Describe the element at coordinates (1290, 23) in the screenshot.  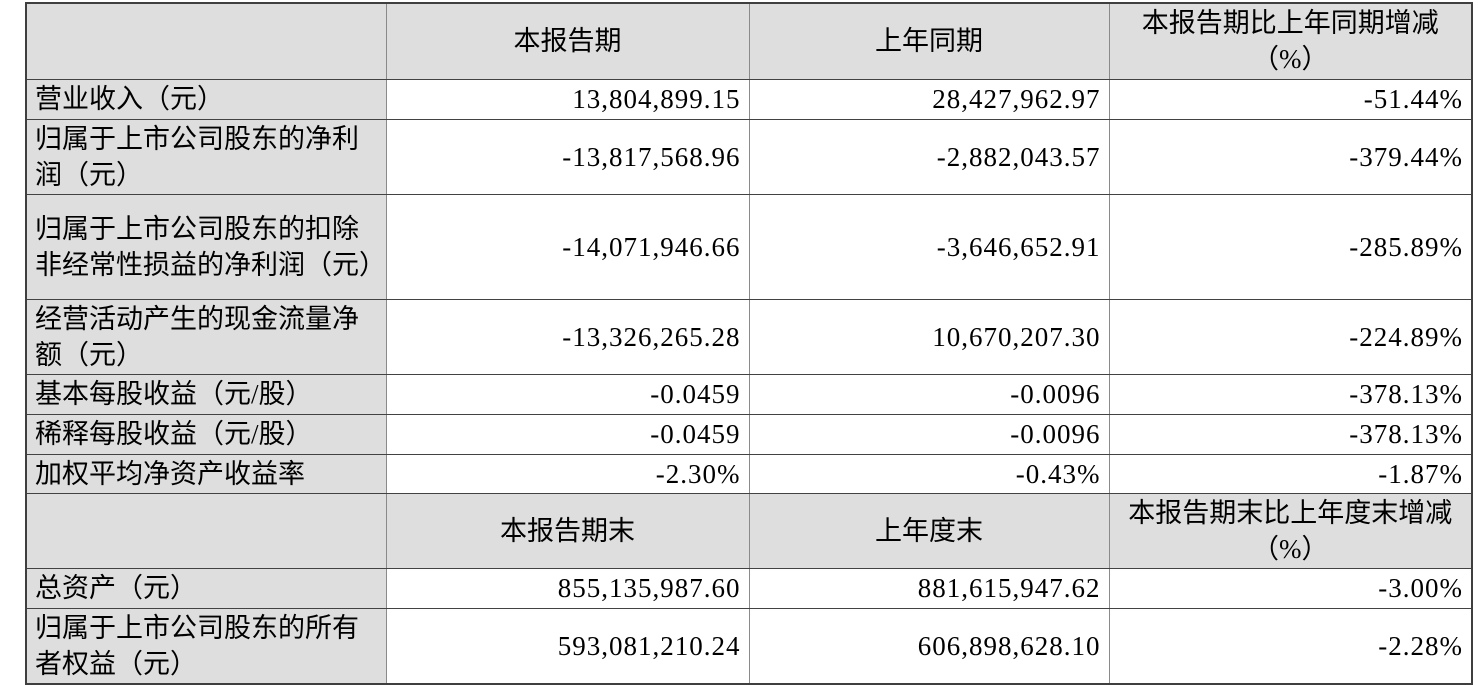
I see `header-change-line1: 本报告期比上年同期增减` at that location.